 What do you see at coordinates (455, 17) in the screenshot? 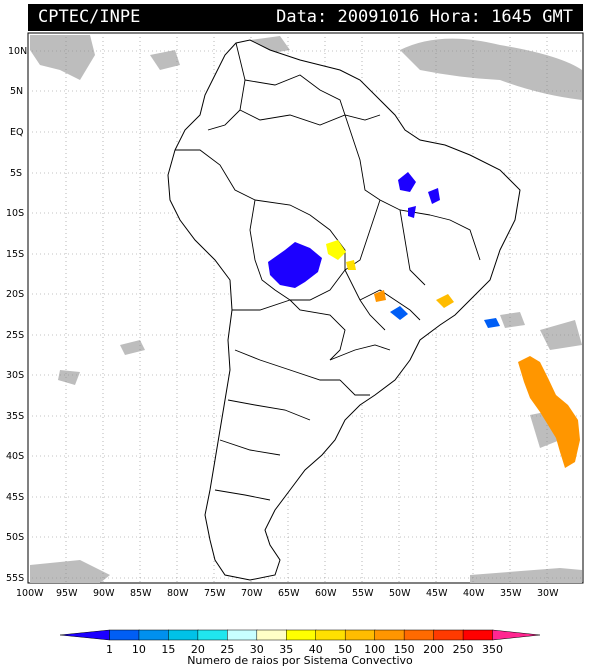
I see `time-prefix: Hora:` at bounding box center [455, 17].